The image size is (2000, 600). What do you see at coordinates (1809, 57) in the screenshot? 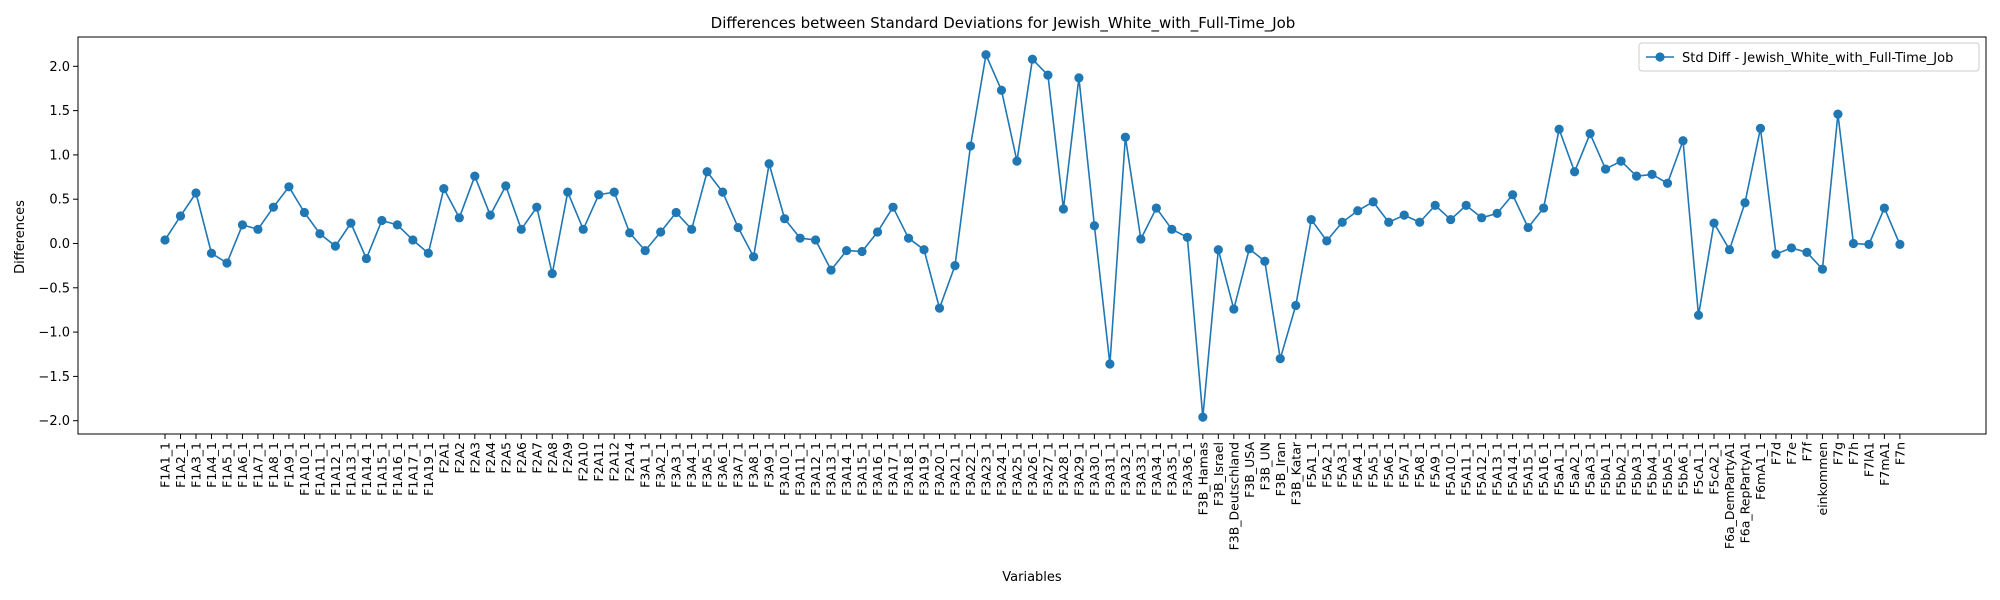
I see `legend-box` at bounding box center [1809, 57].